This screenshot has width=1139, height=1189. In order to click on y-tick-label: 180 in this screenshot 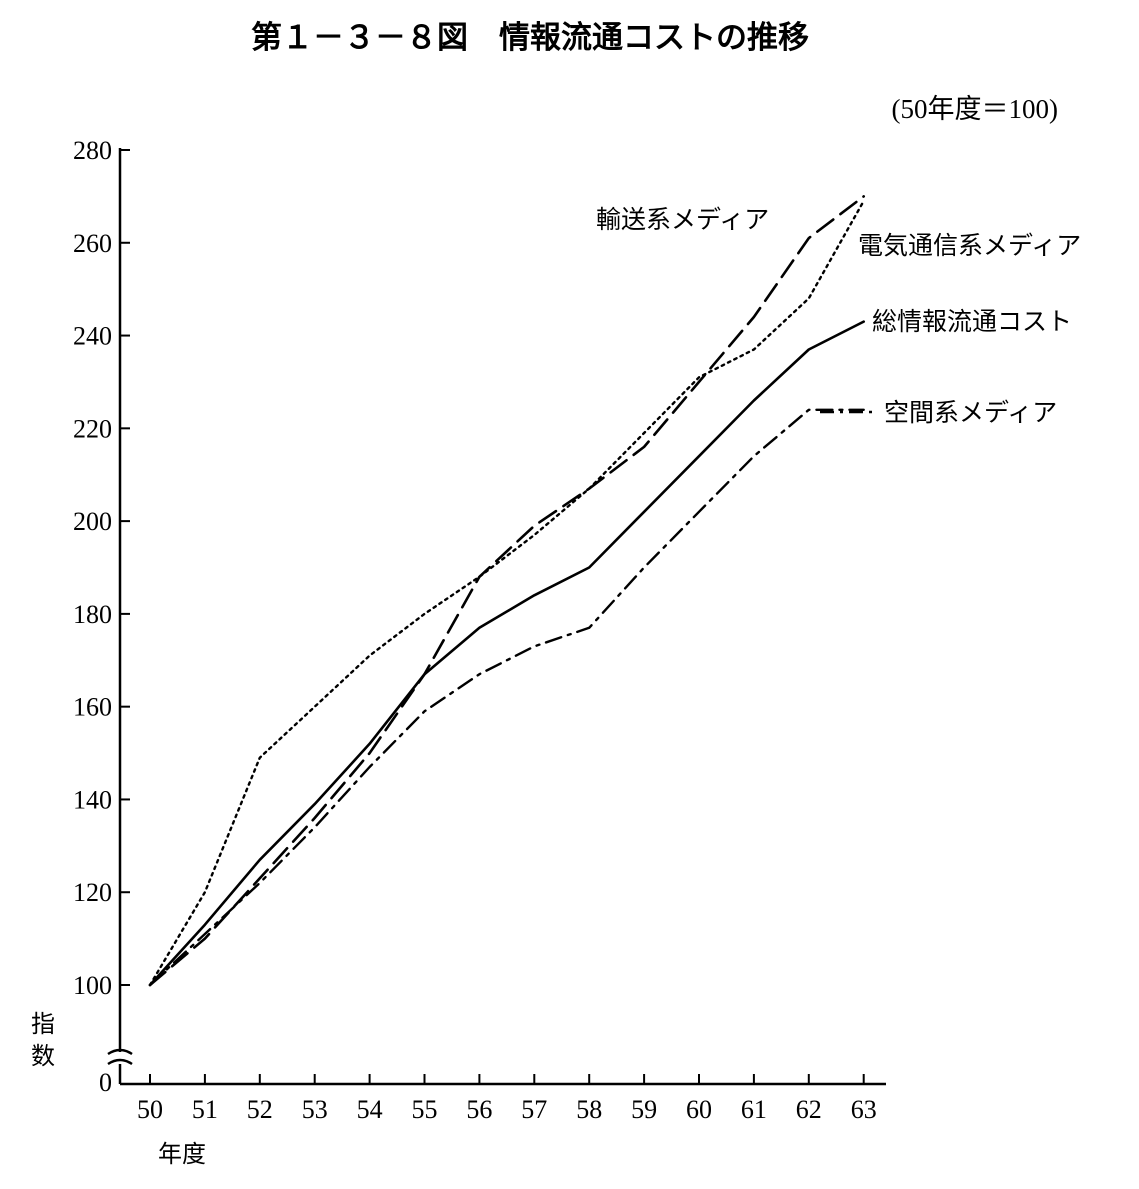, I will do `click(92, 614)`.